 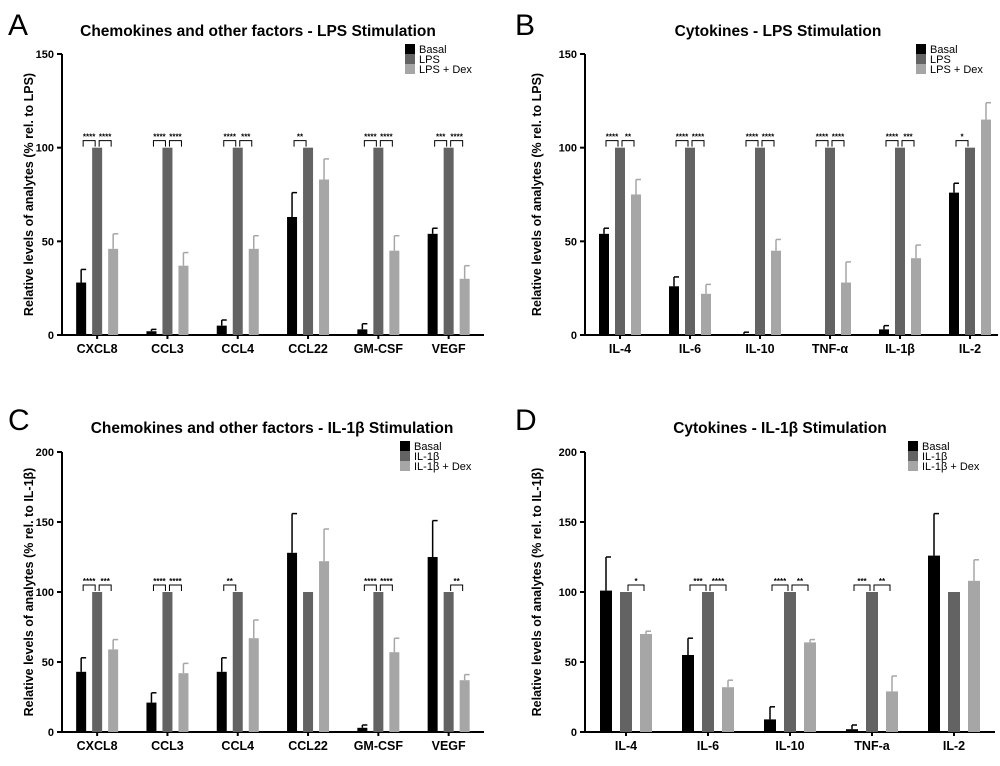 What do you see at coordinates (237, 662) in the screenshot?
I see `bar-il-1-ccl4` at bounding box center [237, 662].